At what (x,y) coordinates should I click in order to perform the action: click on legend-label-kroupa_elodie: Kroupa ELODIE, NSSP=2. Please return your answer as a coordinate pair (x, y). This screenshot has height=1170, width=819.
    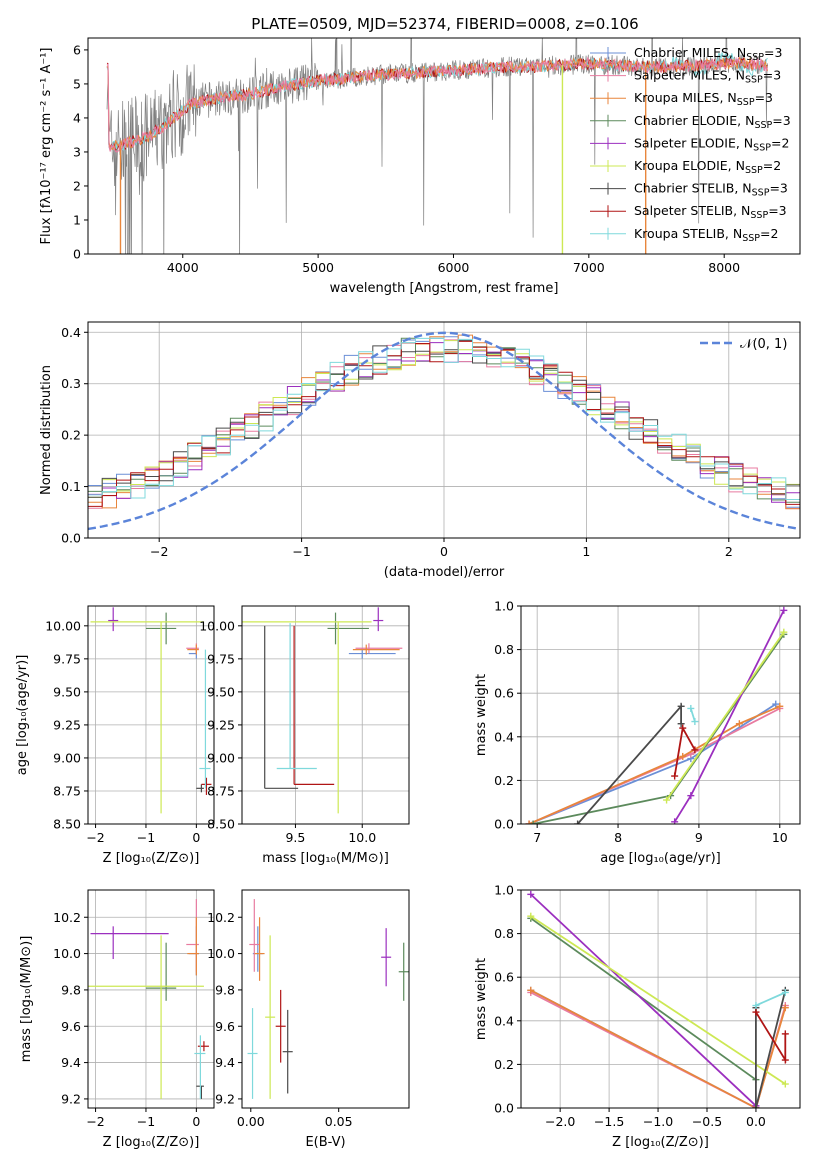
    Looking at the image, I should click on (707, 167).